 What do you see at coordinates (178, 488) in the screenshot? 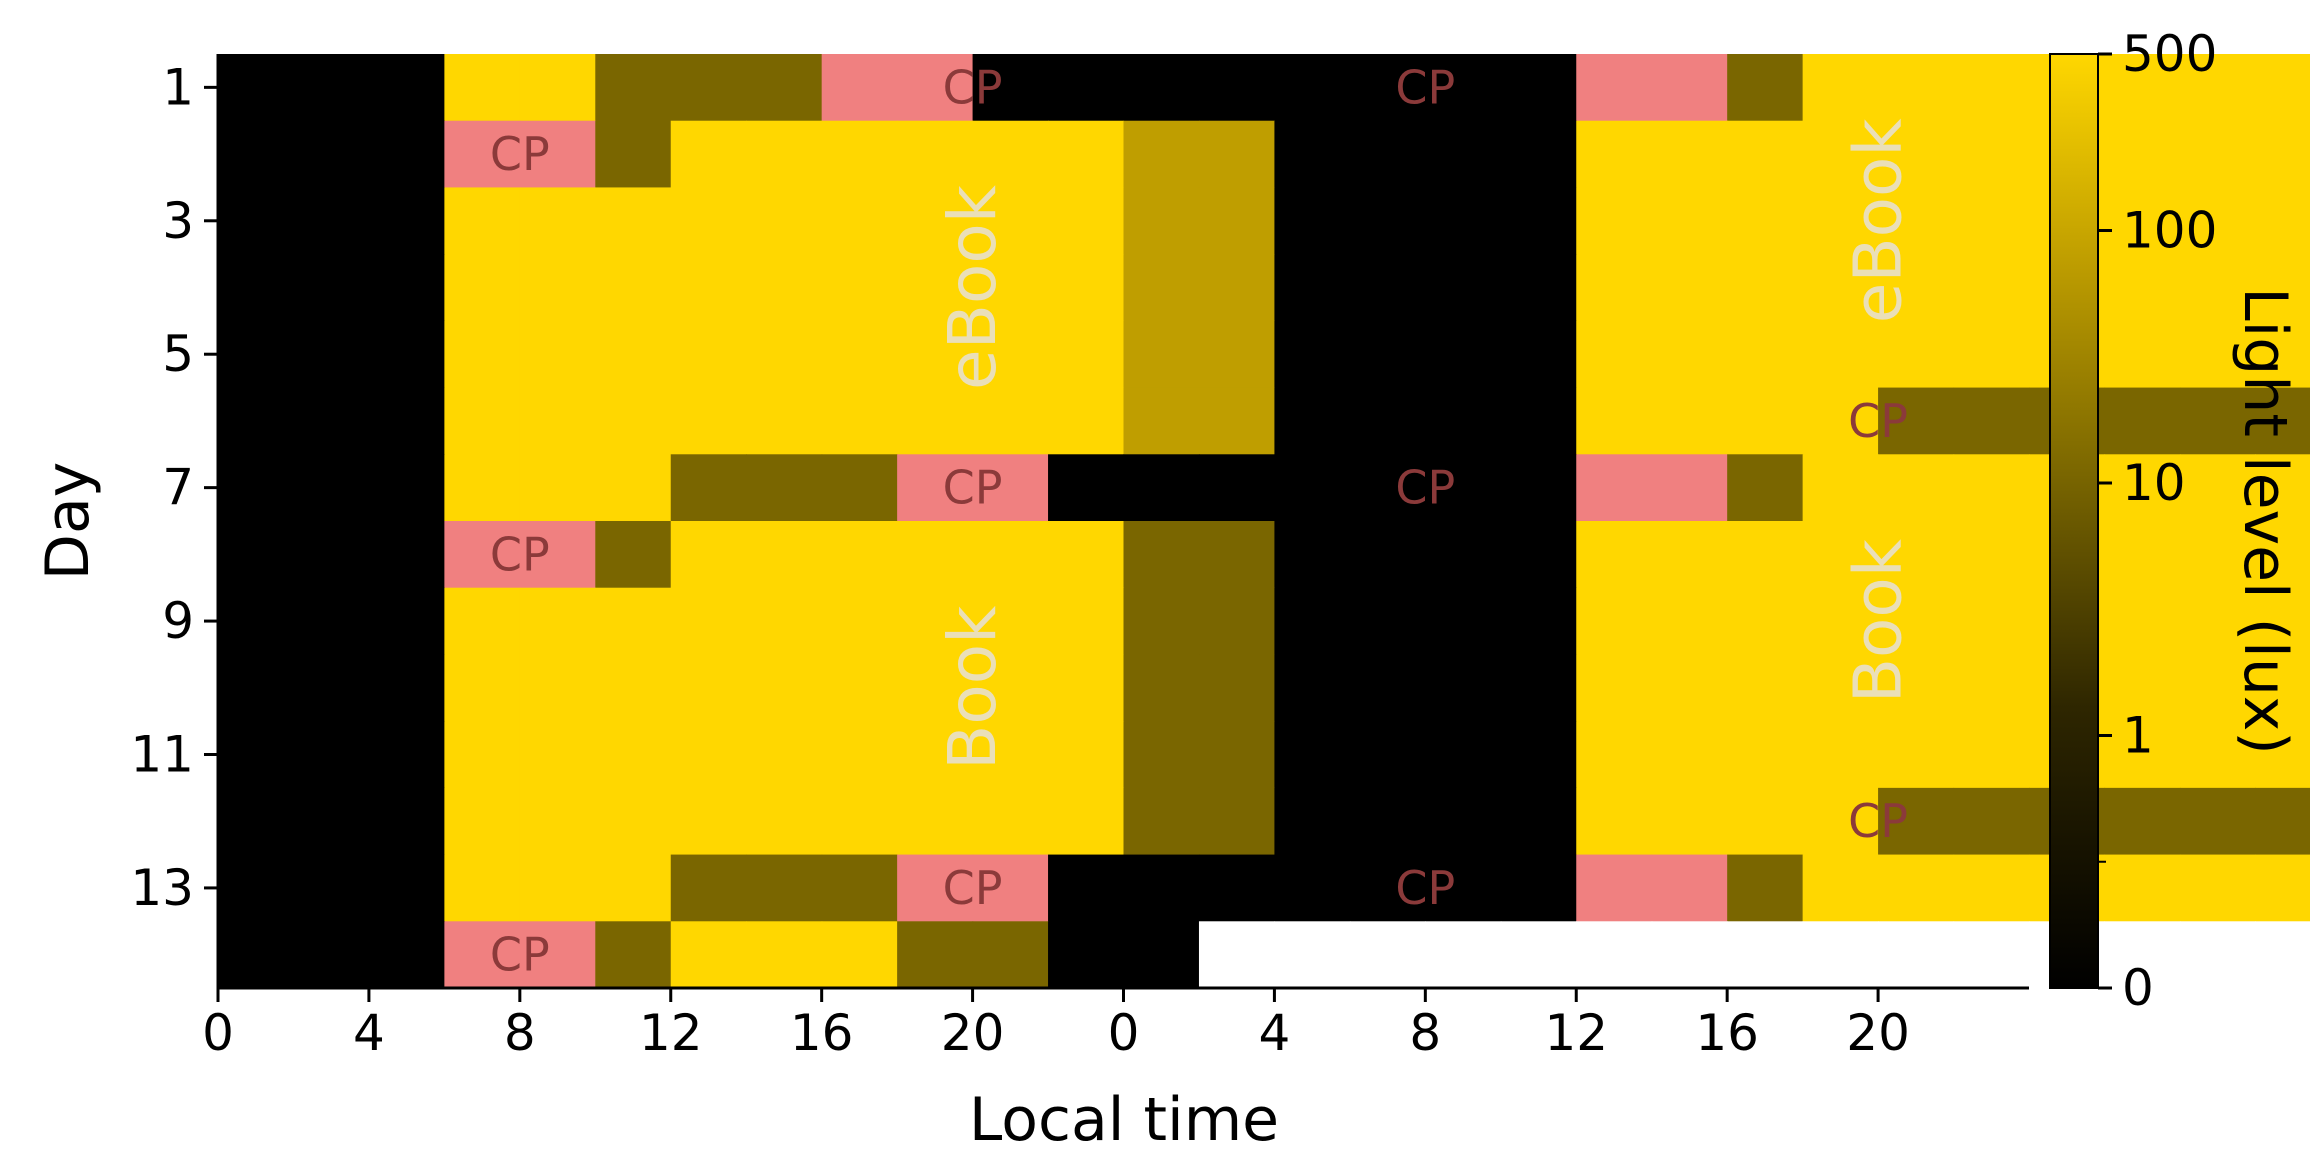
I see `y-tick-label: 7` at bounding box center [178, 488].